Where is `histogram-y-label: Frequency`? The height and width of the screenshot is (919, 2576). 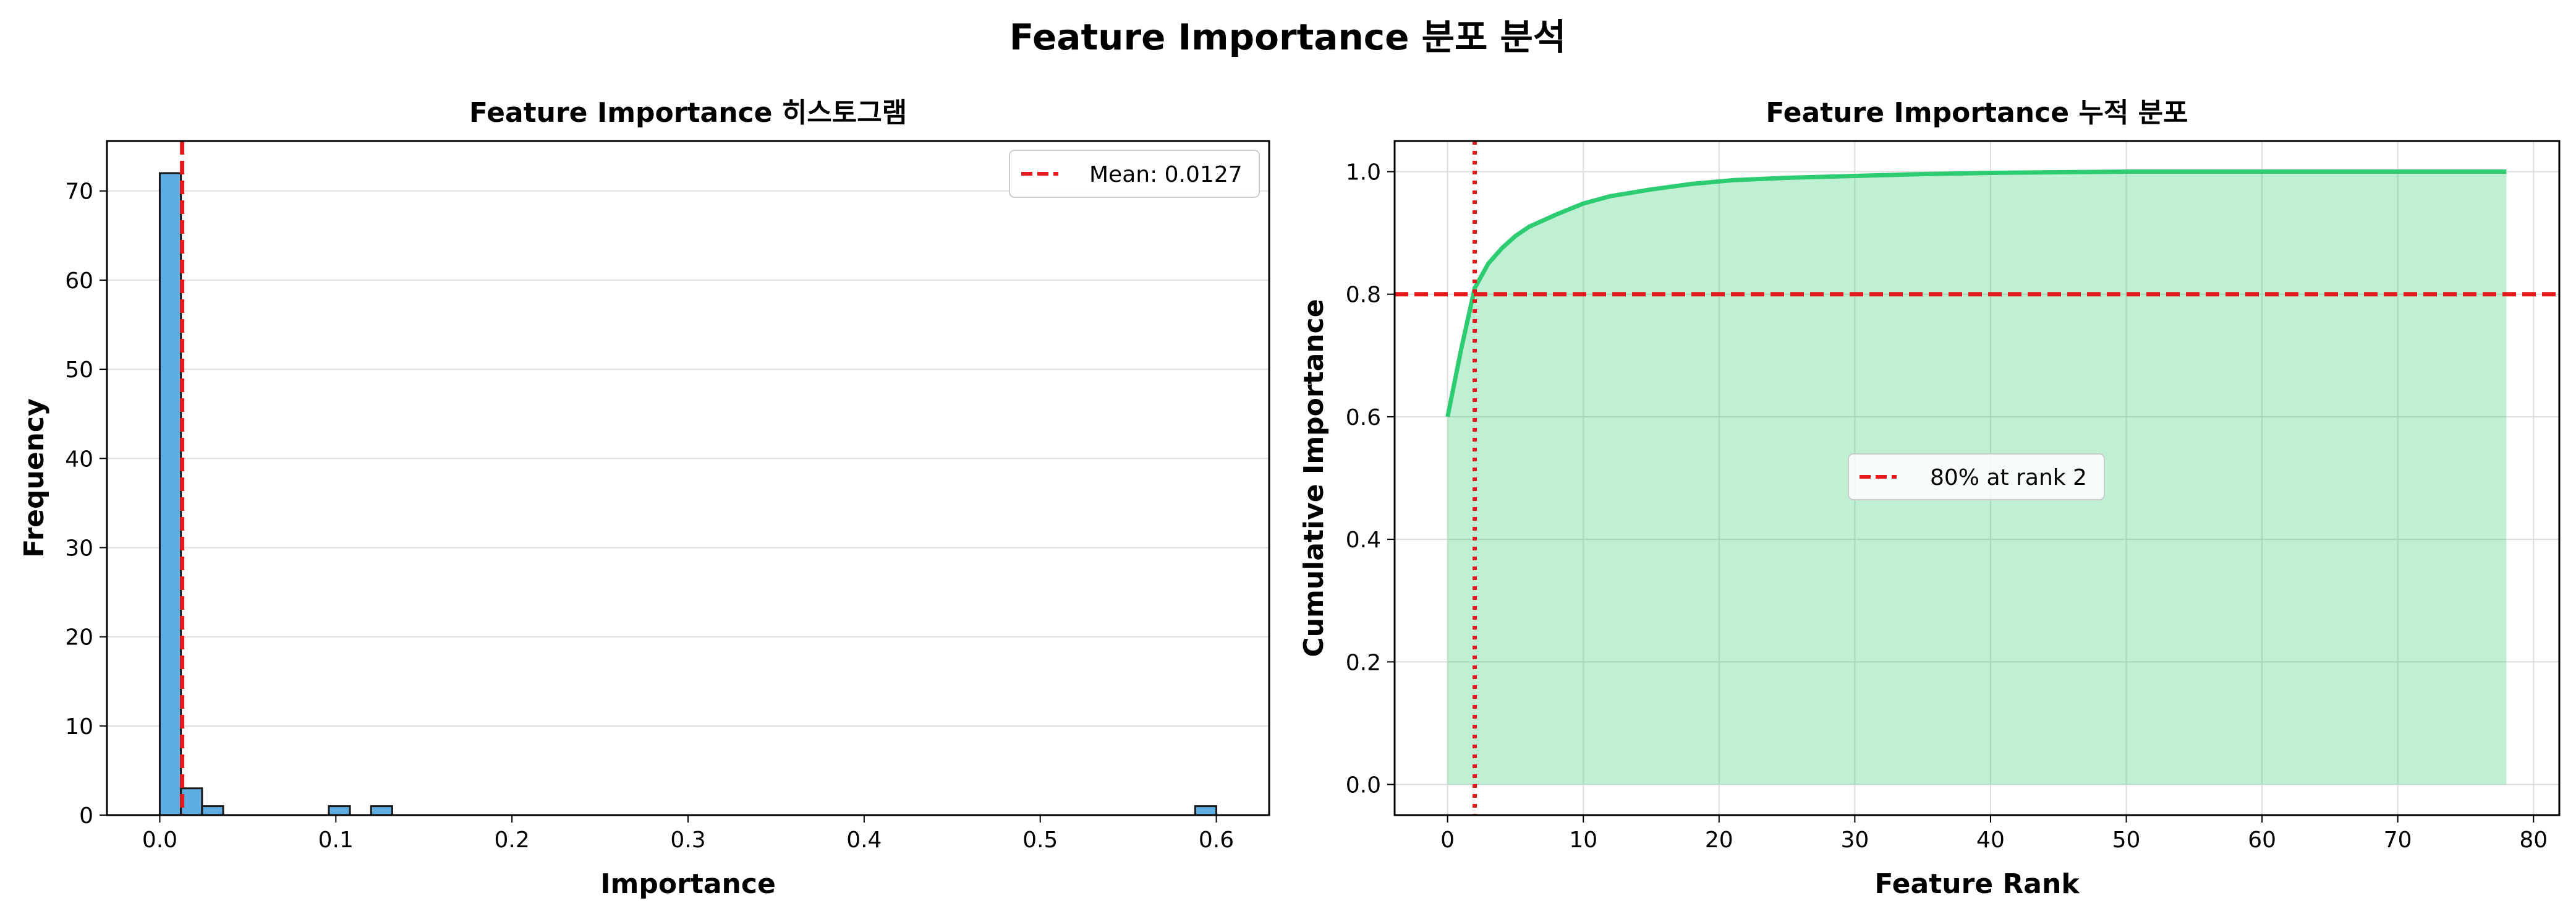 histogram-y-label: Frequency is located at coordinates (34, 478).